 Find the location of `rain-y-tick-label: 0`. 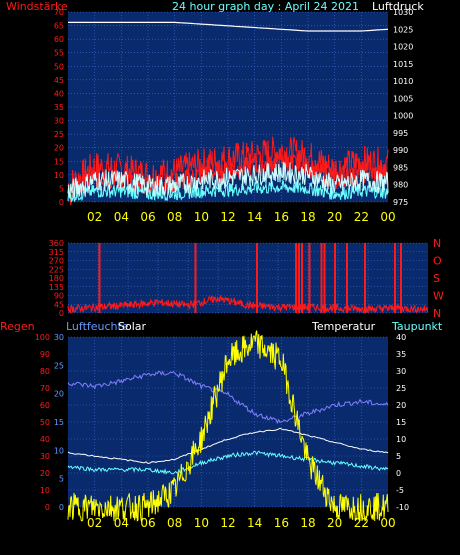

rain-y-tick-label: 0 is located at coordinates (47, 507).